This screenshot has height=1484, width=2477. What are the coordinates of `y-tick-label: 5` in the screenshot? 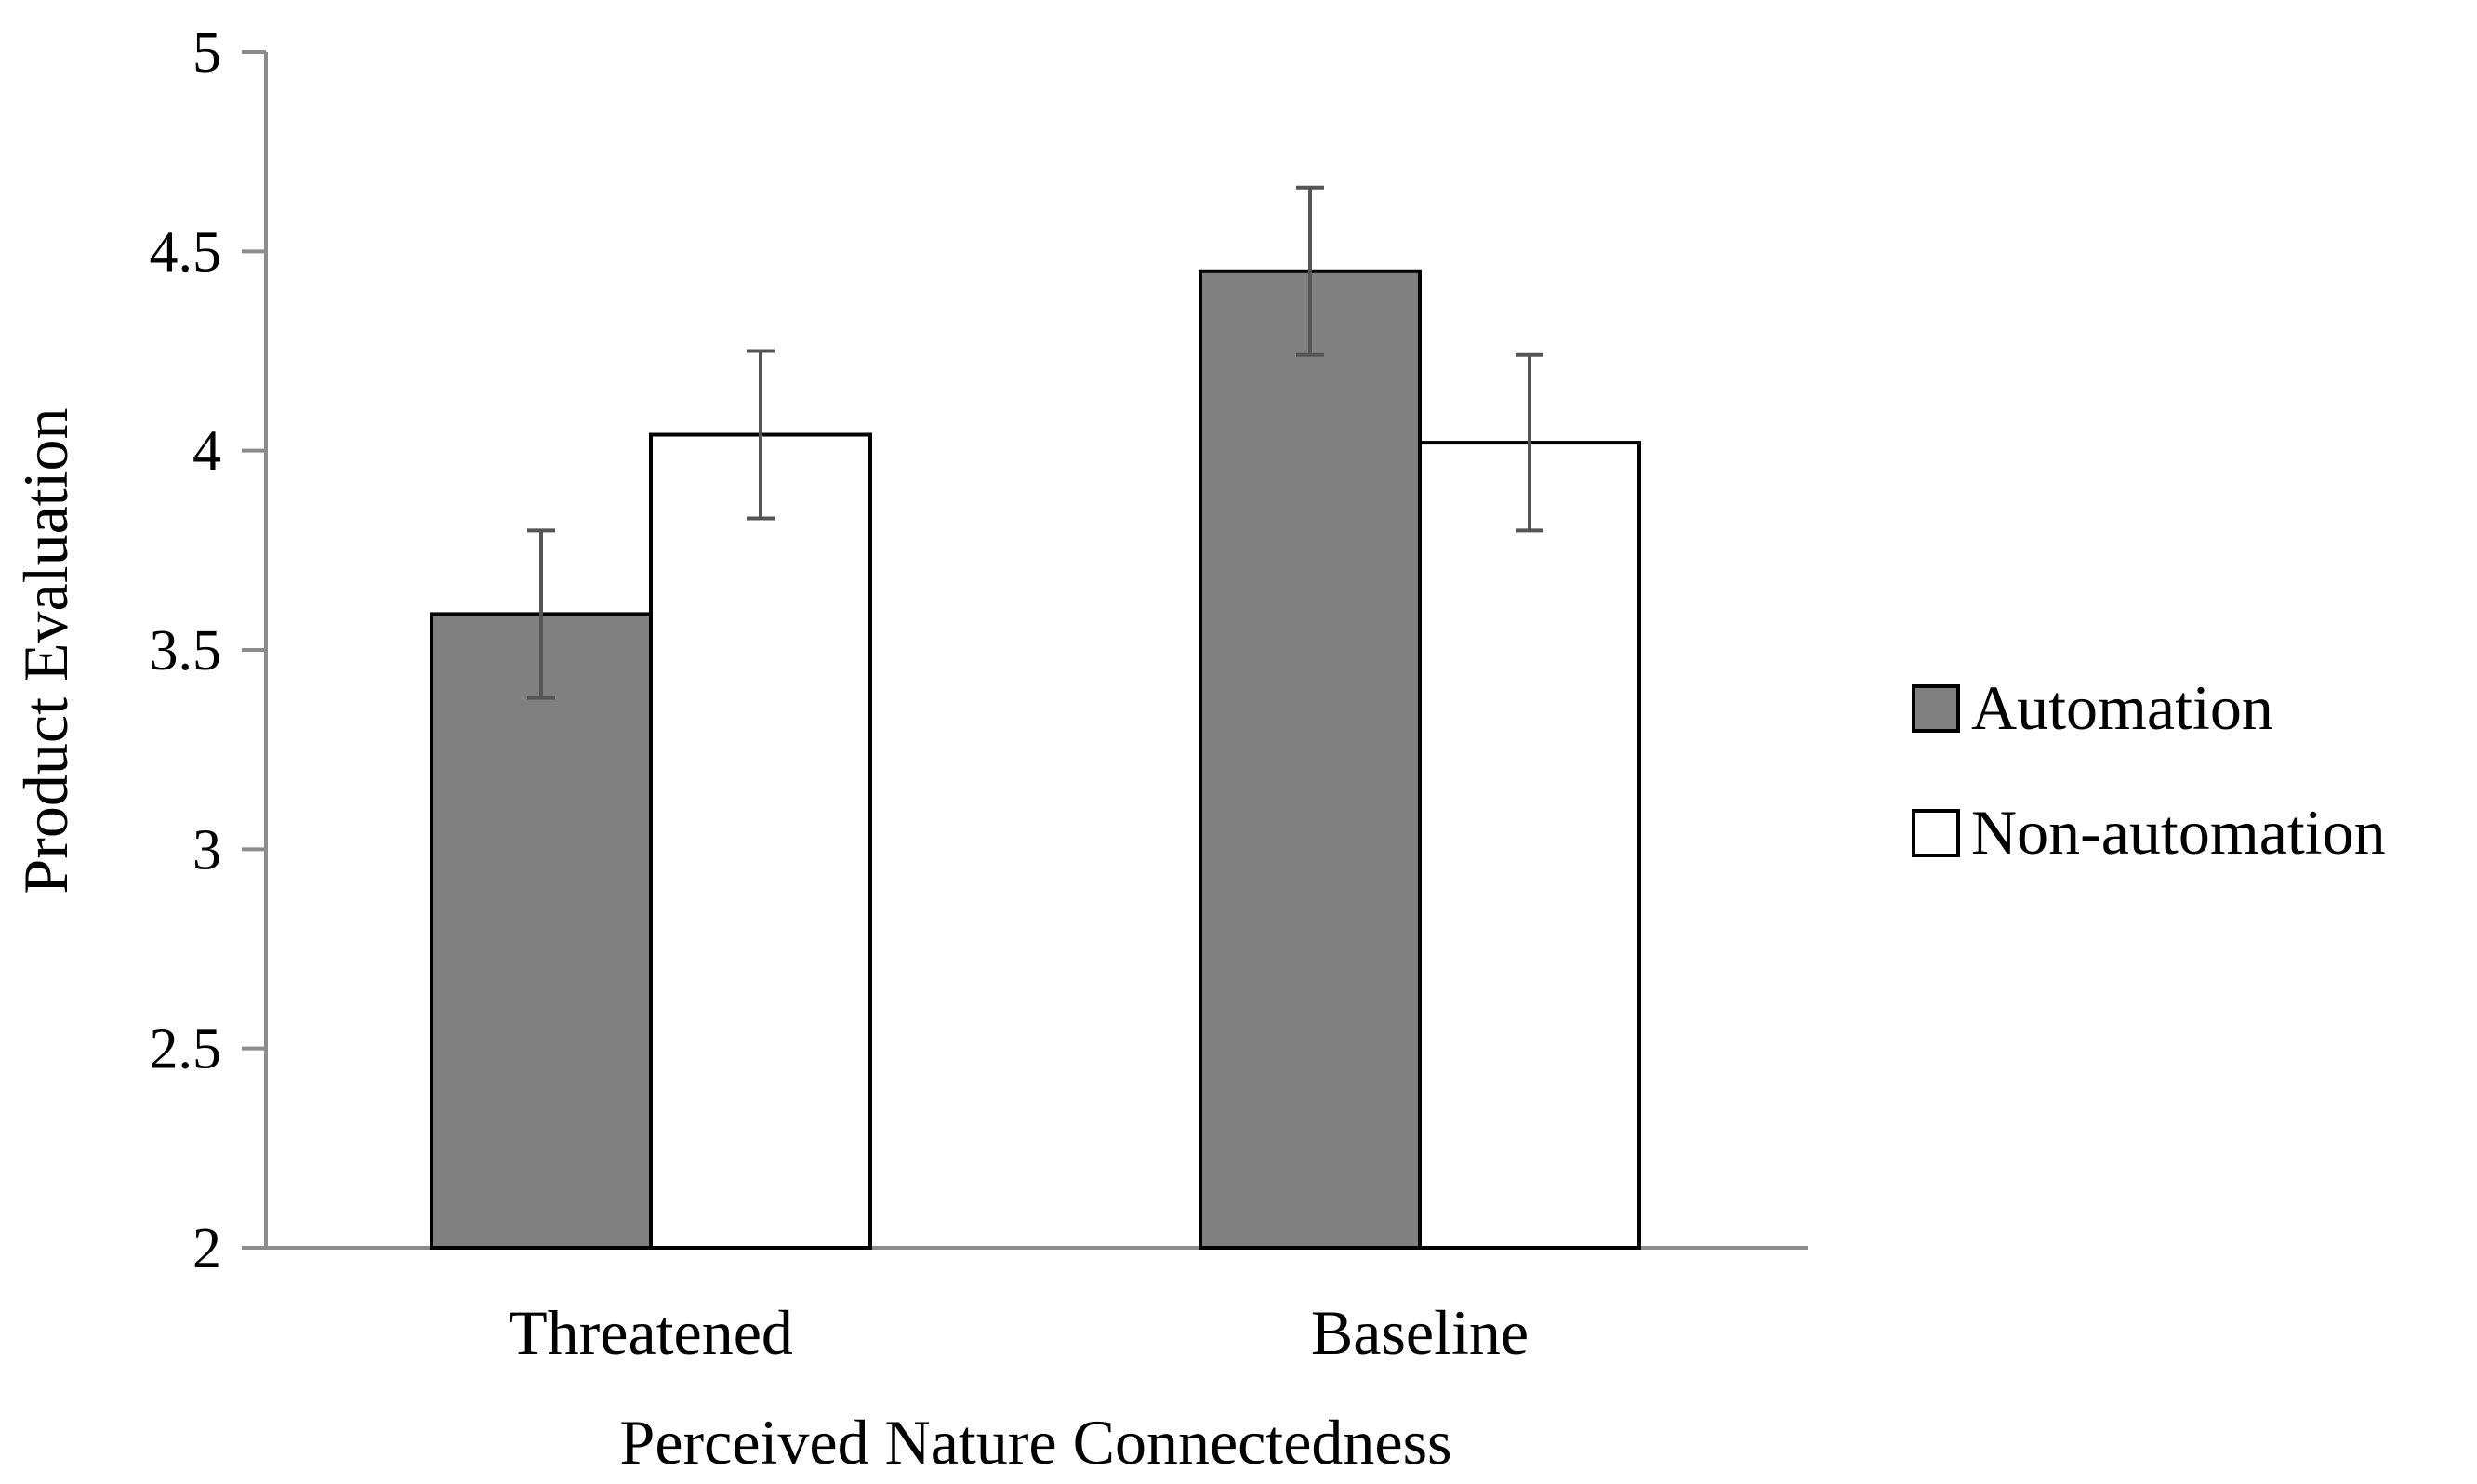 It's located at (206, 53).